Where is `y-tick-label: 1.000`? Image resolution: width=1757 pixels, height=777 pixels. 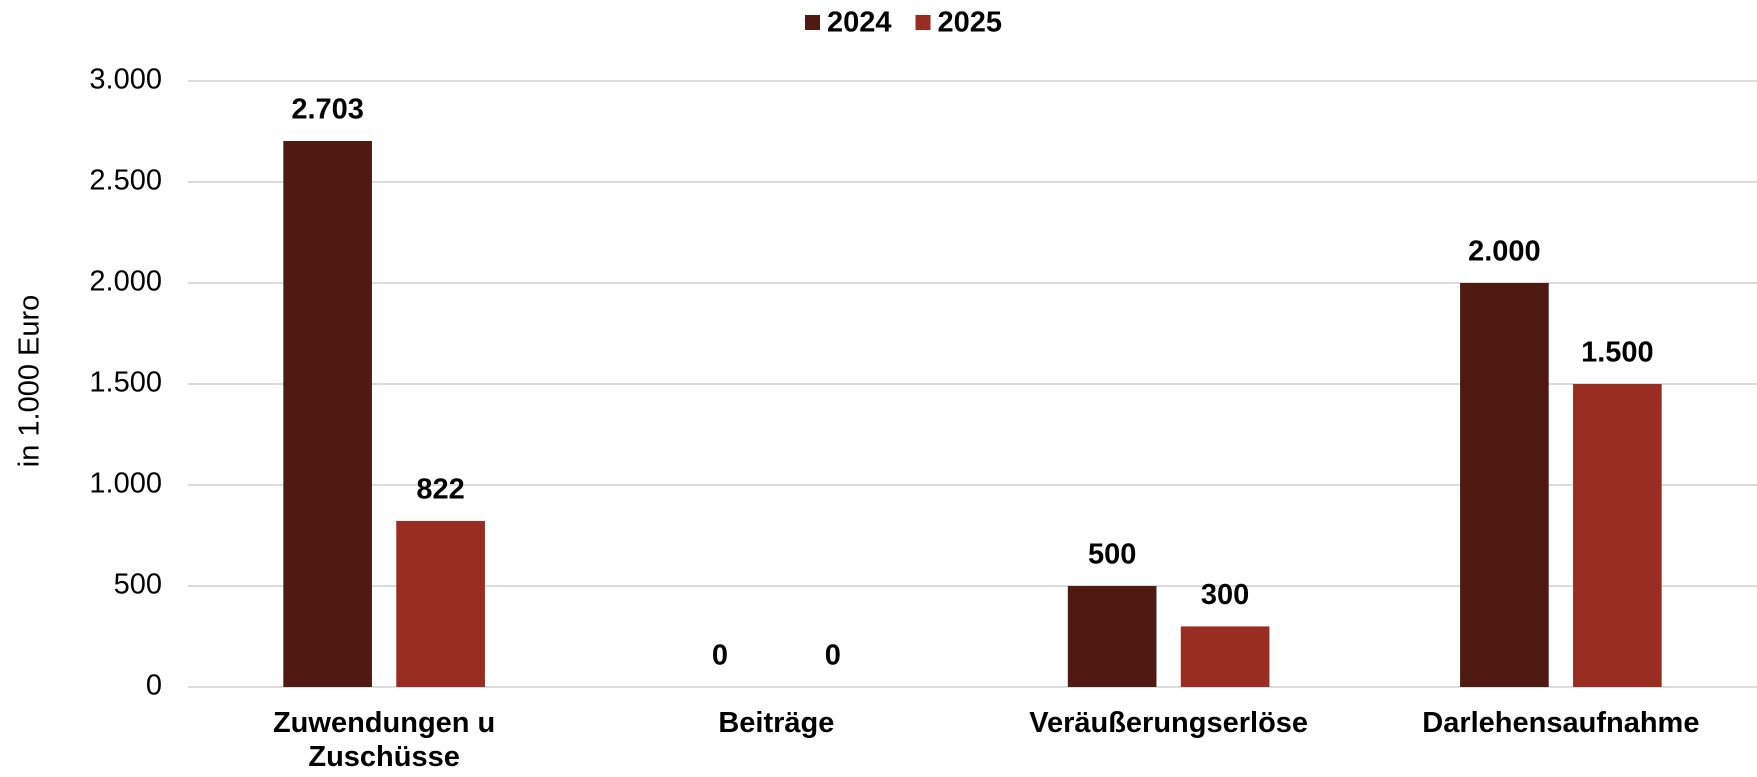
y-tick-label: 1.000 is located at coordinates (125, 484).